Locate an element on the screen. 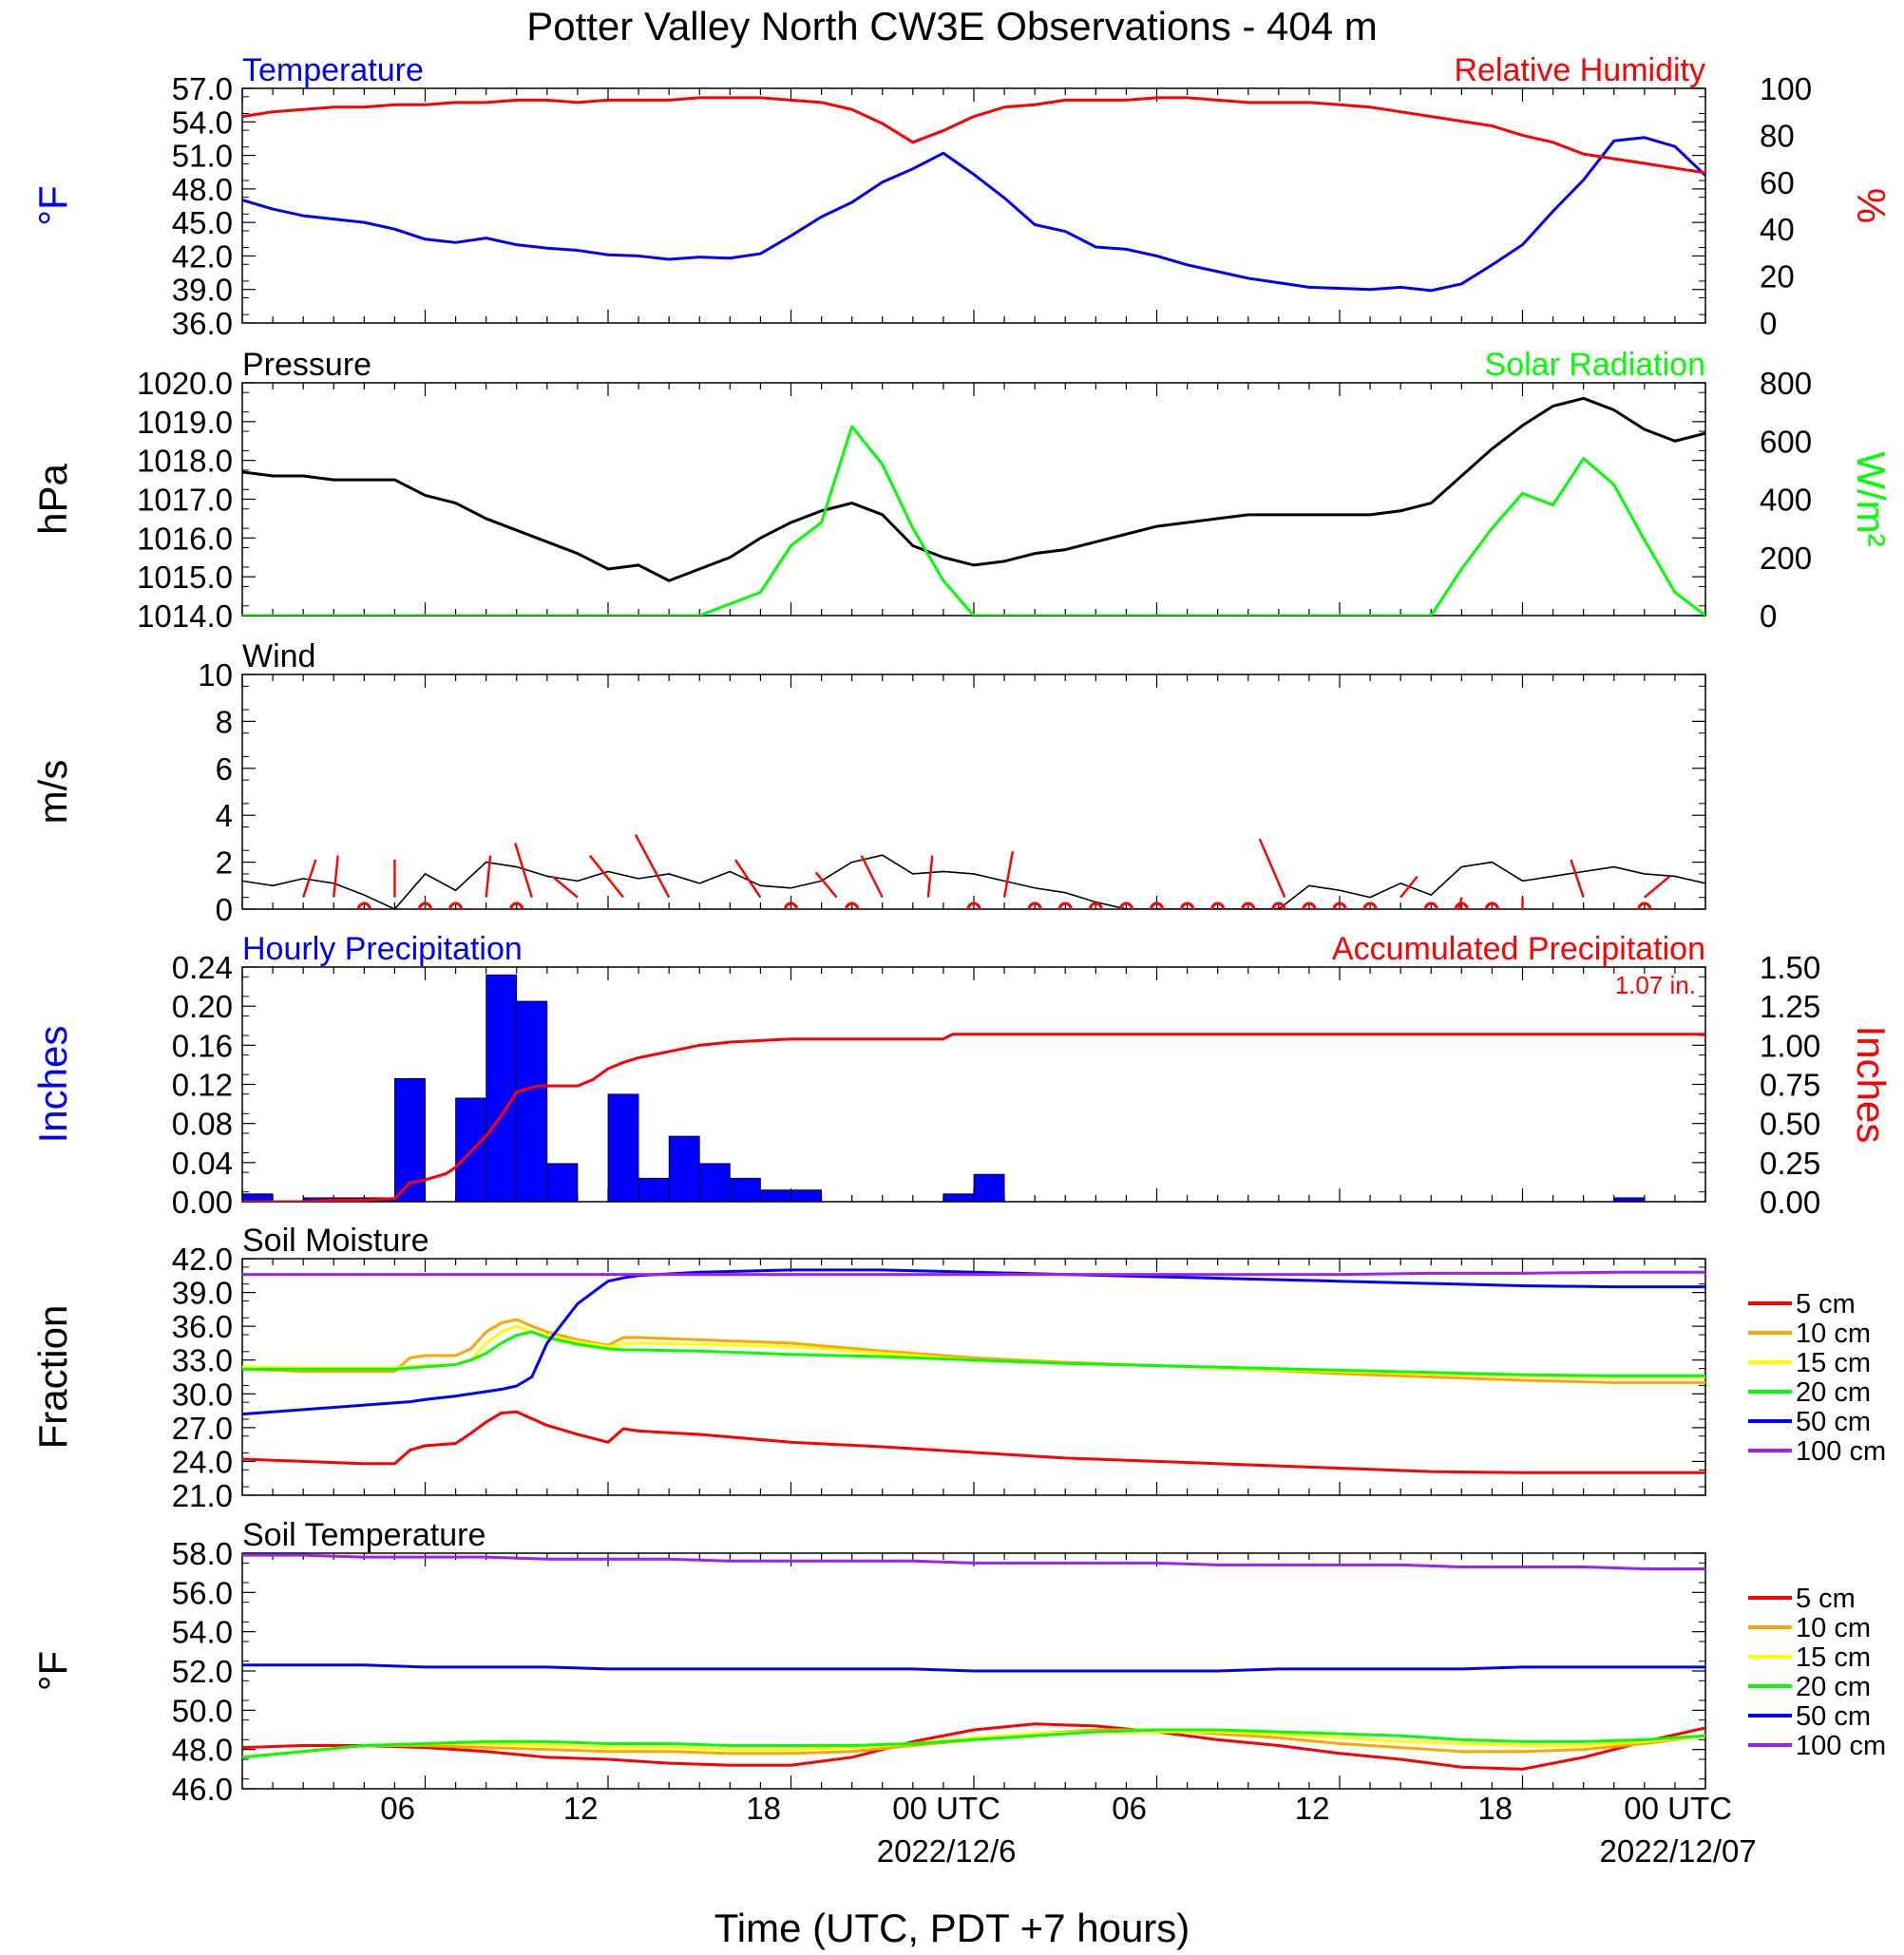 The height and width of the screenshot is (1955, 1904). y-right-tick-label: 100 is located at coordinates (1786, 88).